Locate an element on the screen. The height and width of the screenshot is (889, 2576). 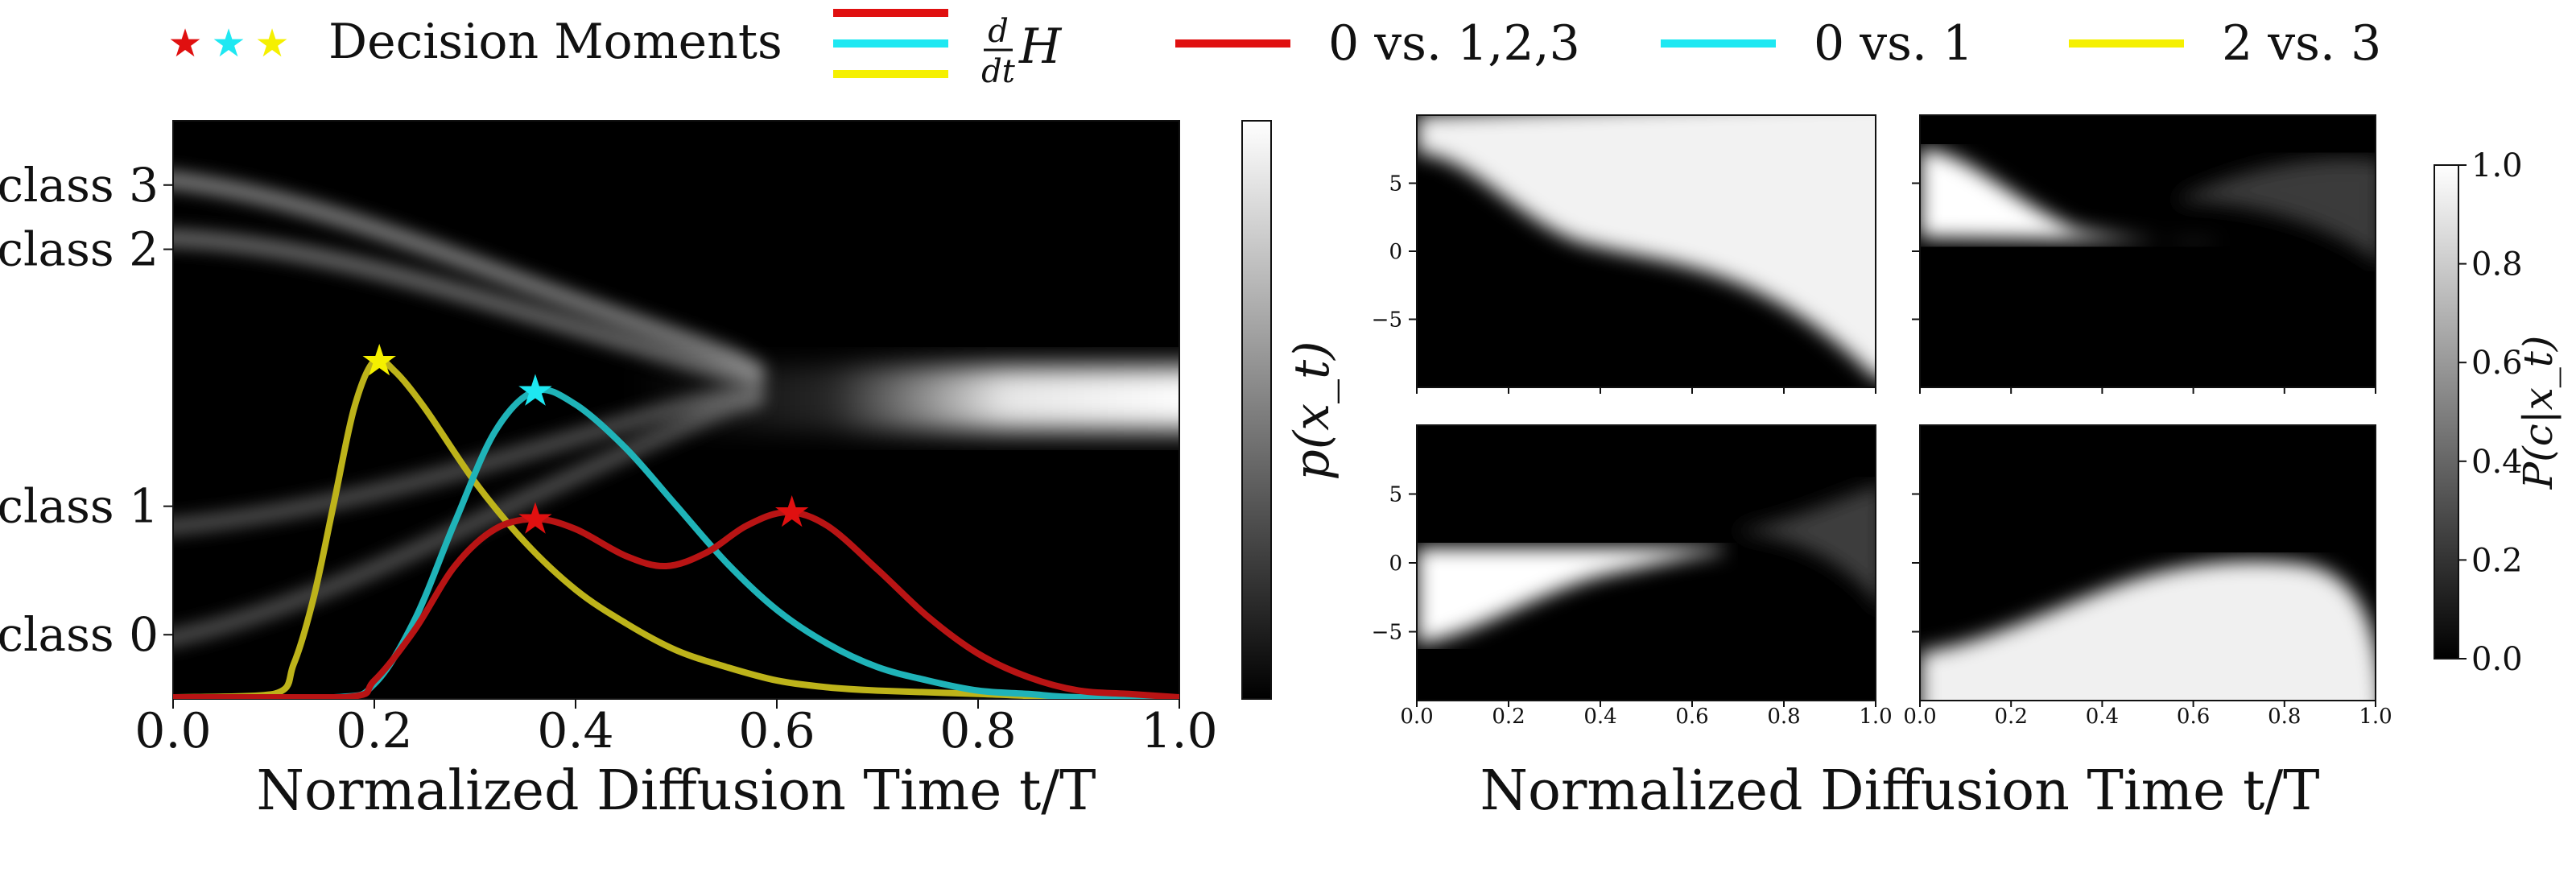
peak-star-2-vs-3-icon: ★ is located at coordinates (379, 360).